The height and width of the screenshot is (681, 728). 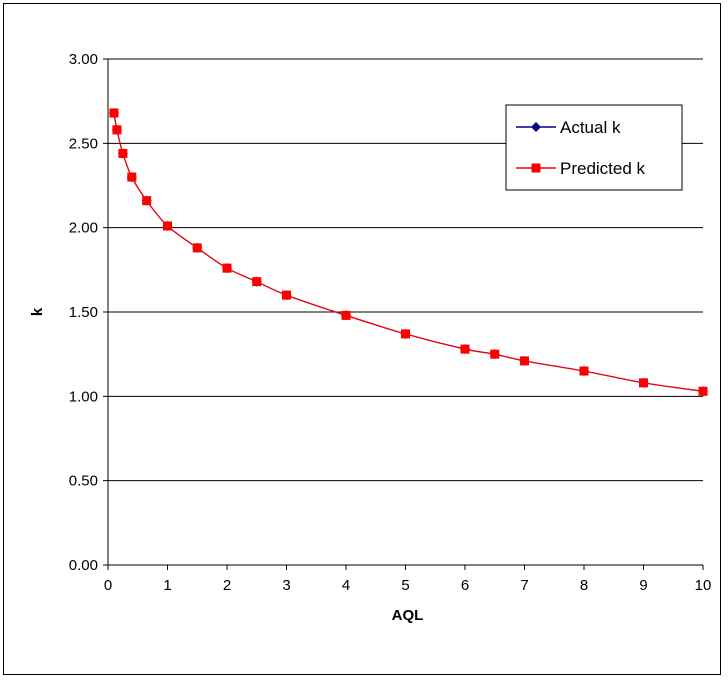 I want to click on legend-label-predicted: Predicted k, so click(x=603, y=168).